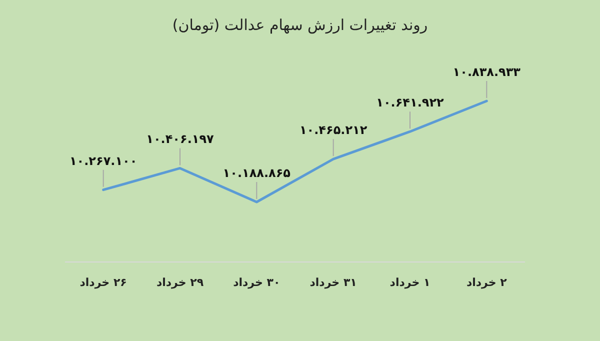 The height and width of the screenshot is (341, 600). I want to click on data-label: ۱۰.۴۰۶.۱۹۷, so click(180, 139).